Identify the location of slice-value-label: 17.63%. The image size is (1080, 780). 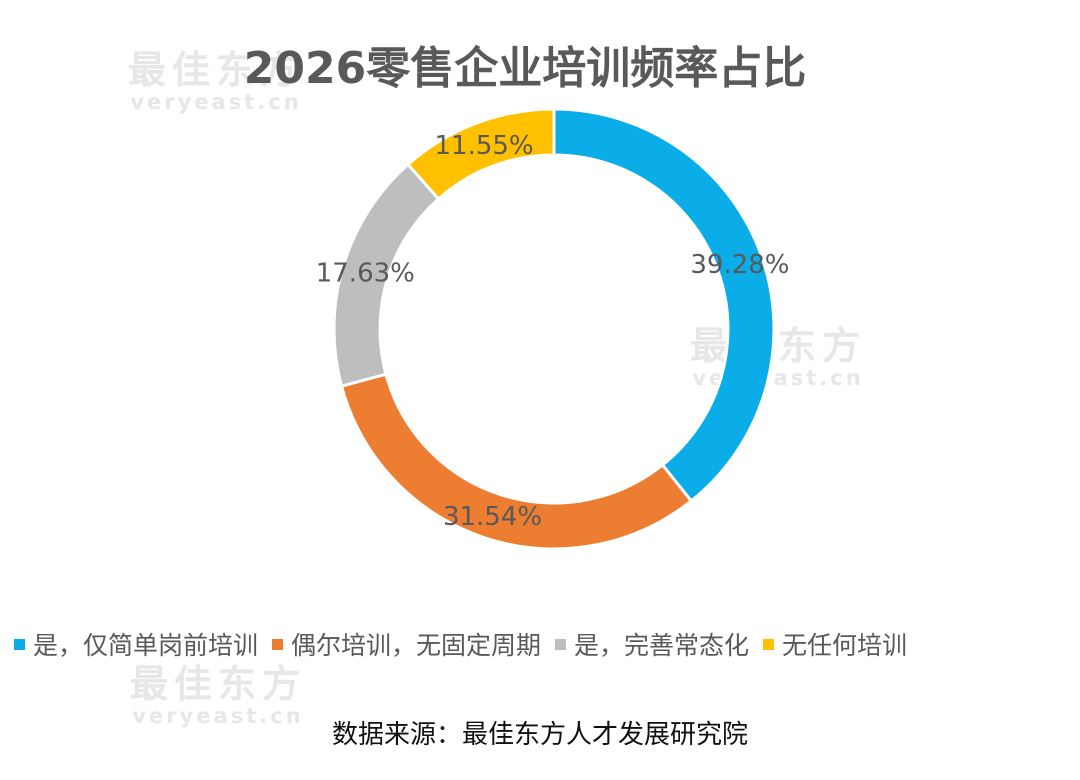
(365, 273).